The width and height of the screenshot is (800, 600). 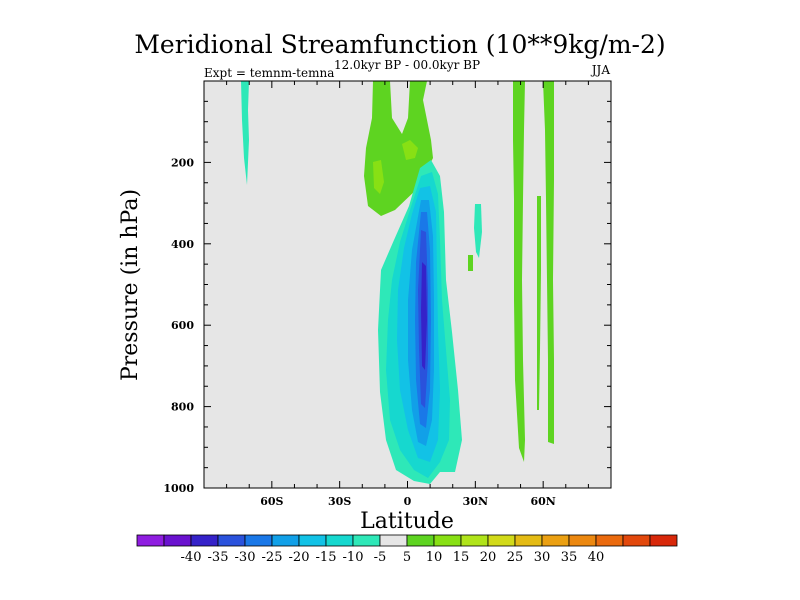 I want to click on colorbar-label: -25, so click(x=272, y=557).